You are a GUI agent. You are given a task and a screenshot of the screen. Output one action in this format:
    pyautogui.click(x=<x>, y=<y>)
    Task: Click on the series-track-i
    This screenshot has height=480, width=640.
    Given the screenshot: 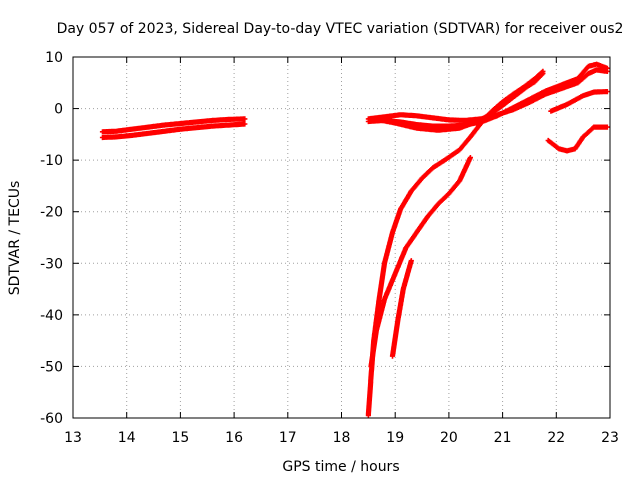 What is the action you would take?
    pyautogui.click(x=579, y=101)
    